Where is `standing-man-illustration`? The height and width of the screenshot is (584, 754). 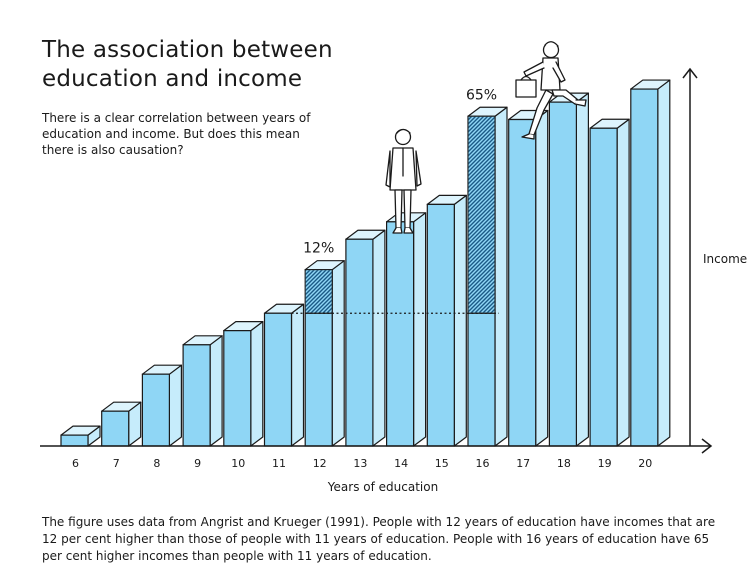 standing-man-illustration is located at coordinates (403, 181).